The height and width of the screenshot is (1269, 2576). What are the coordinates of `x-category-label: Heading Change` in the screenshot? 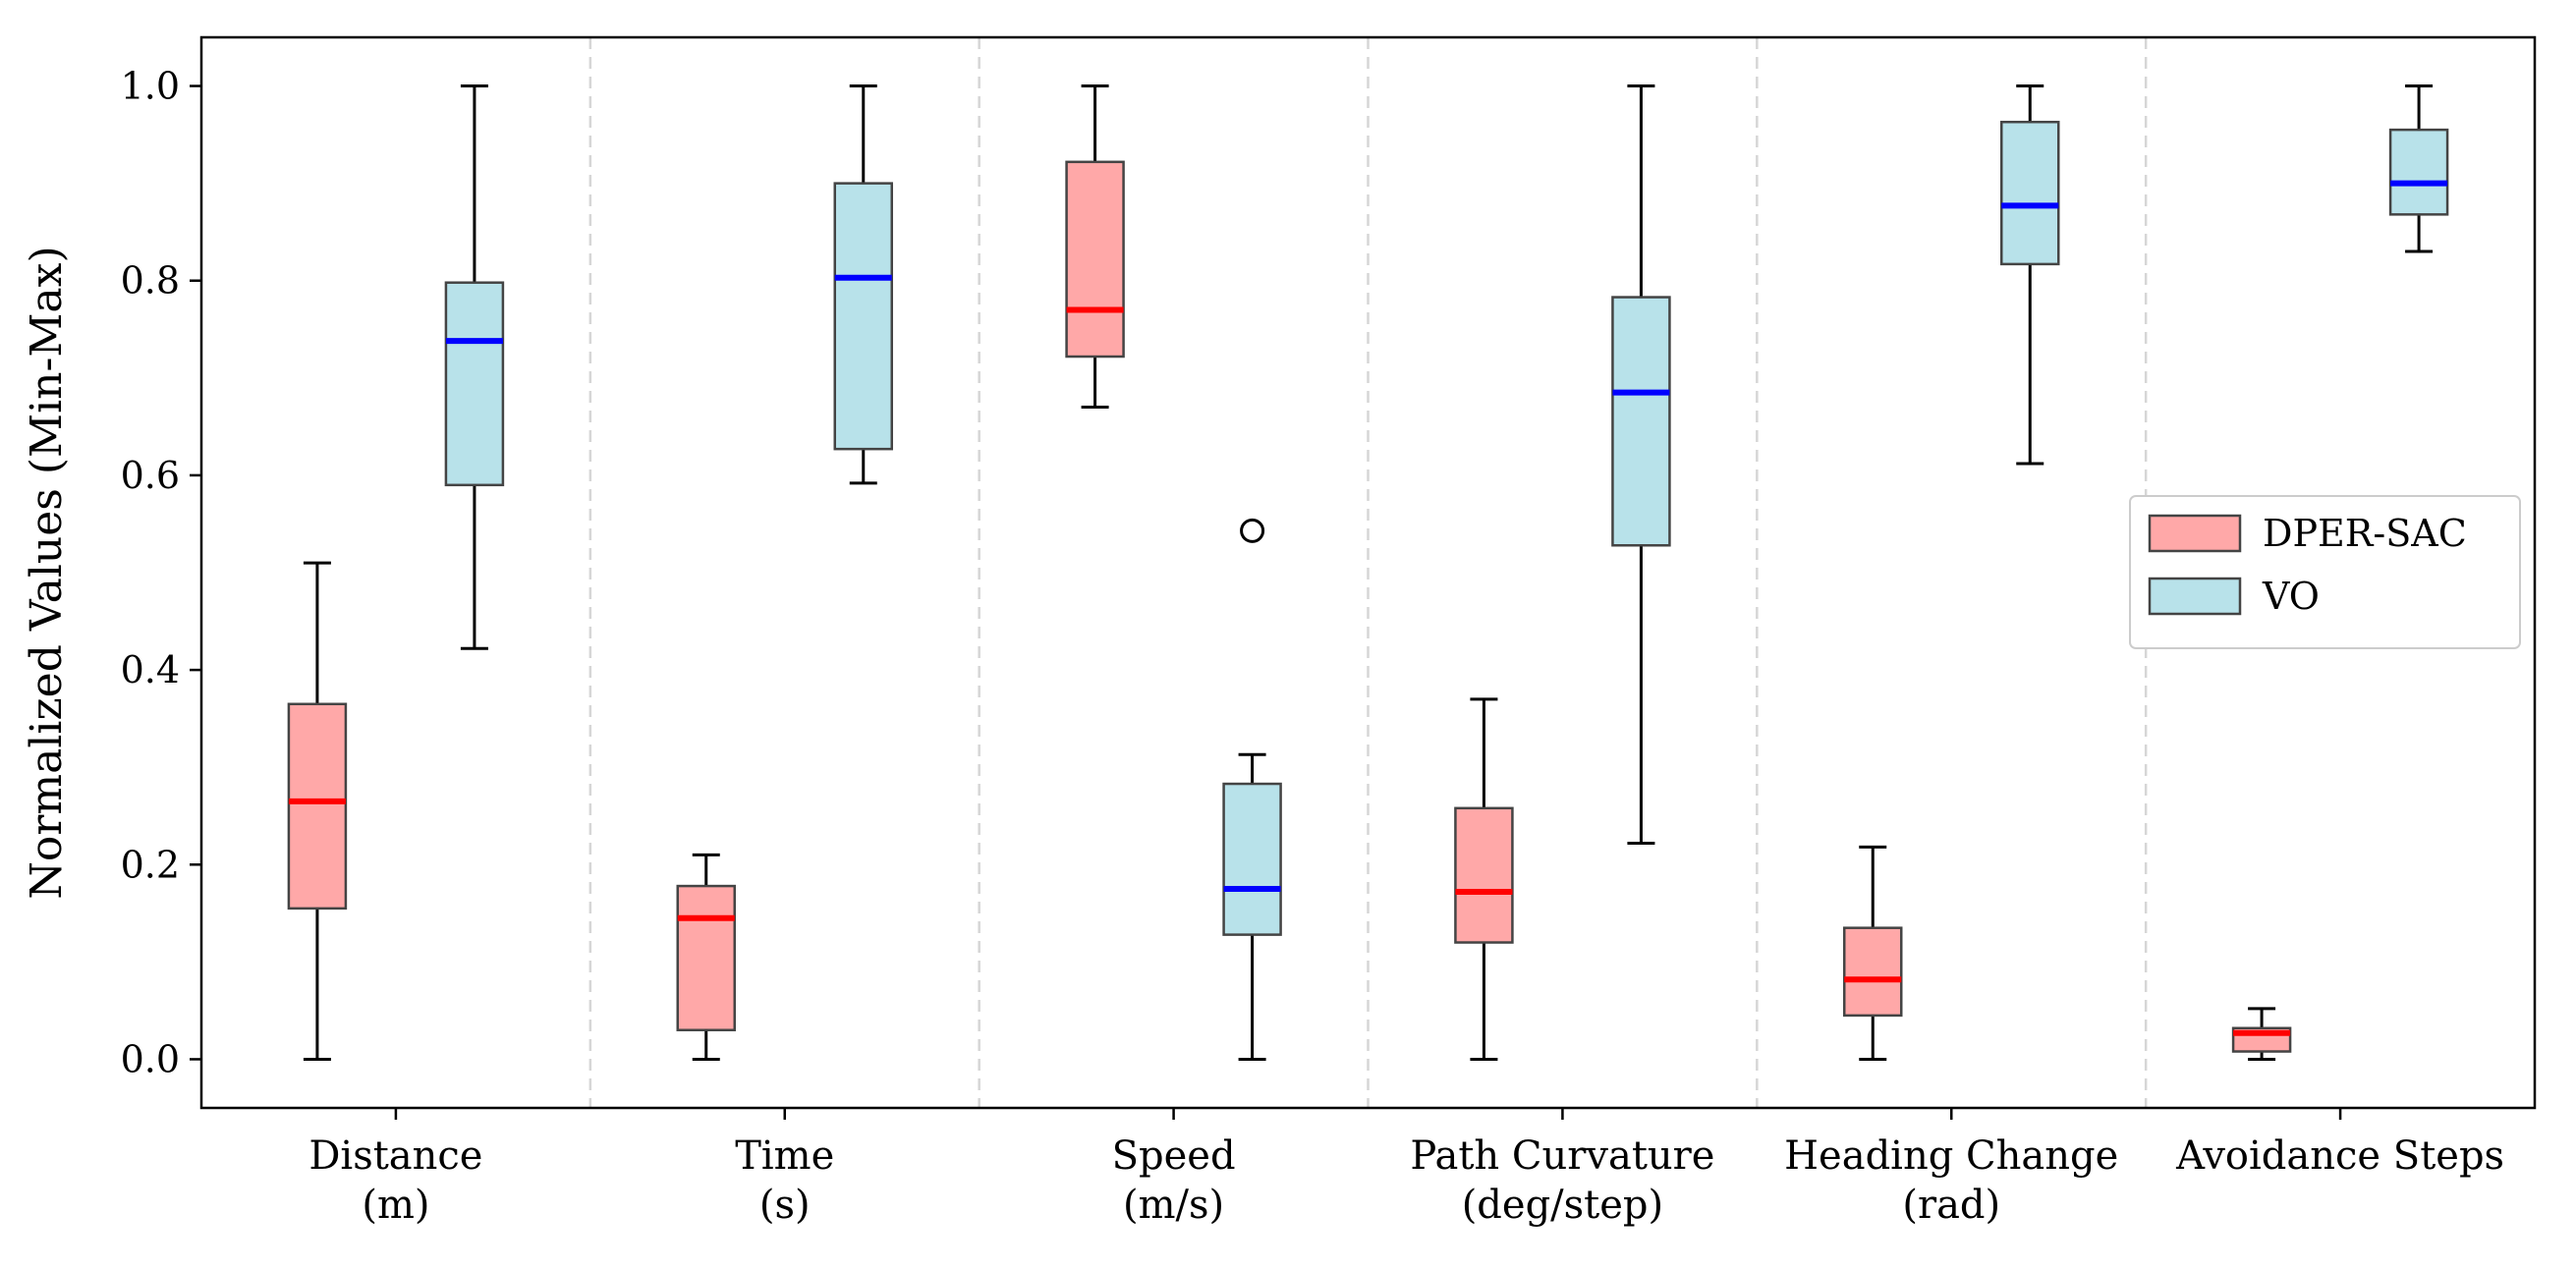 It's located at (1951, 1156).